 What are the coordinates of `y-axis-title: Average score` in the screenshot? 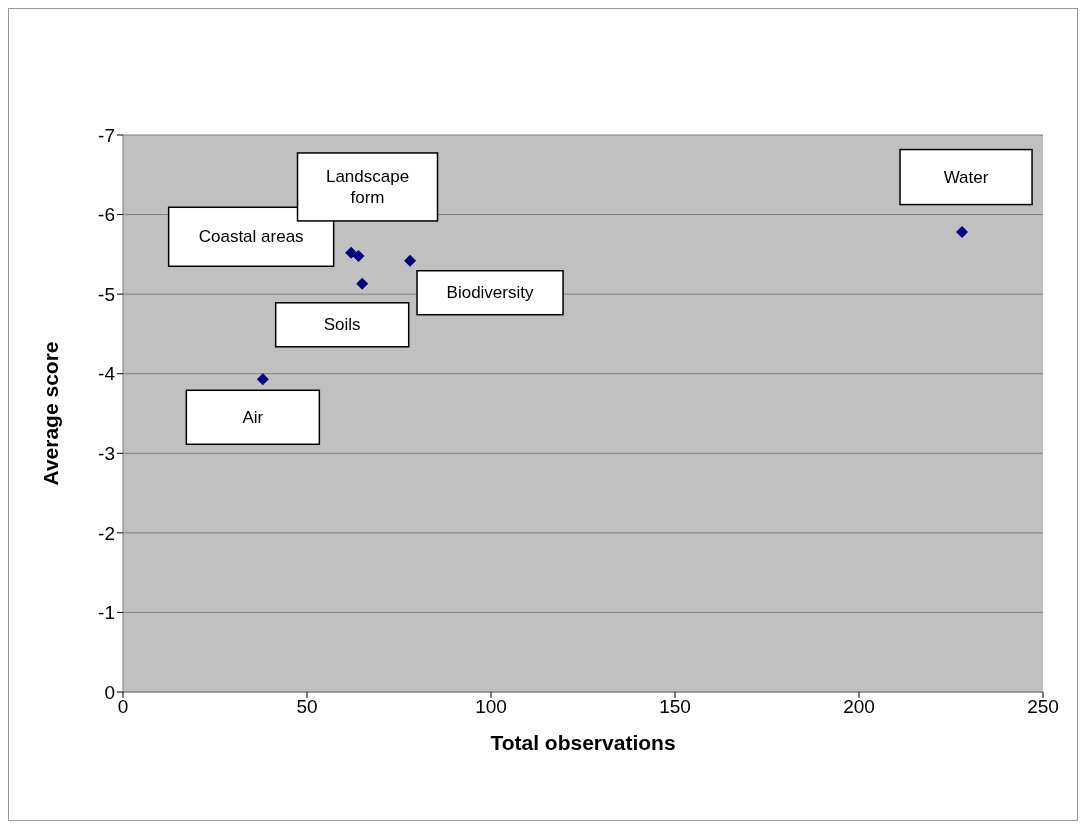 It's located at (51, 413).